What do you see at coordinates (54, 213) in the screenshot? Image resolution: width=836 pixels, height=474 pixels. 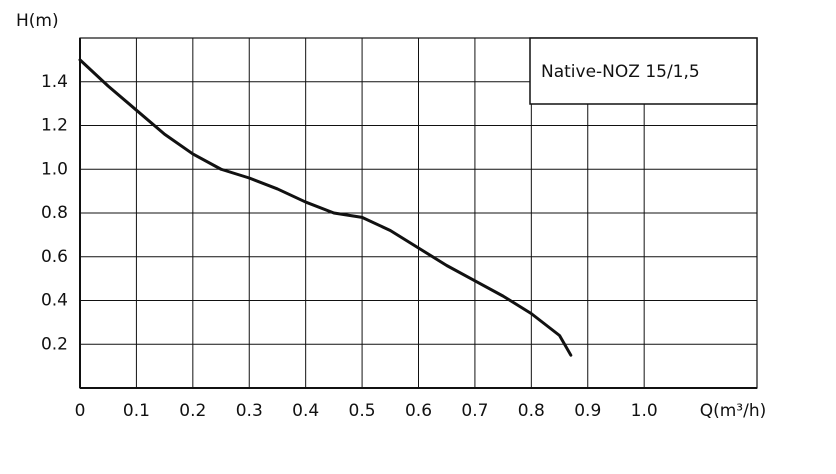 I see `y-tick-label: 0.8` at bounding box center [54, 213].